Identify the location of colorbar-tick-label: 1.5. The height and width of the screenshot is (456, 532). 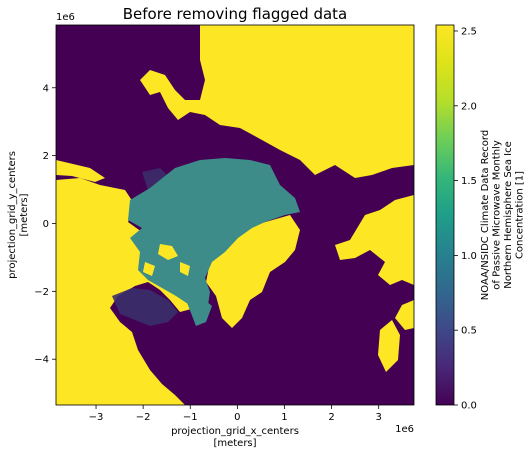
(469, 181).